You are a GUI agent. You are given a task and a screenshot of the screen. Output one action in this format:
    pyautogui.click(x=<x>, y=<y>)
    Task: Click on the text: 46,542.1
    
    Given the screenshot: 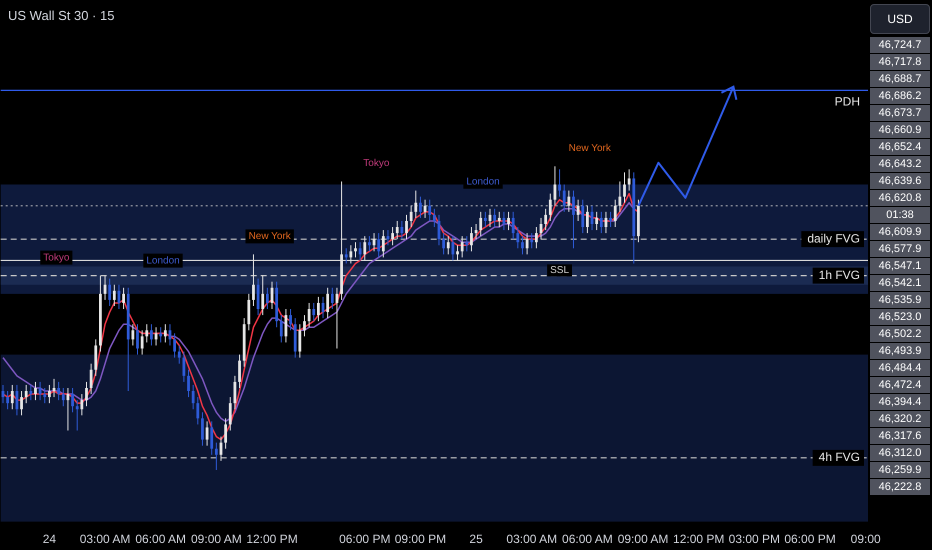 What is the action you would take?
    pyautogui.click(x=900, y=283)
    